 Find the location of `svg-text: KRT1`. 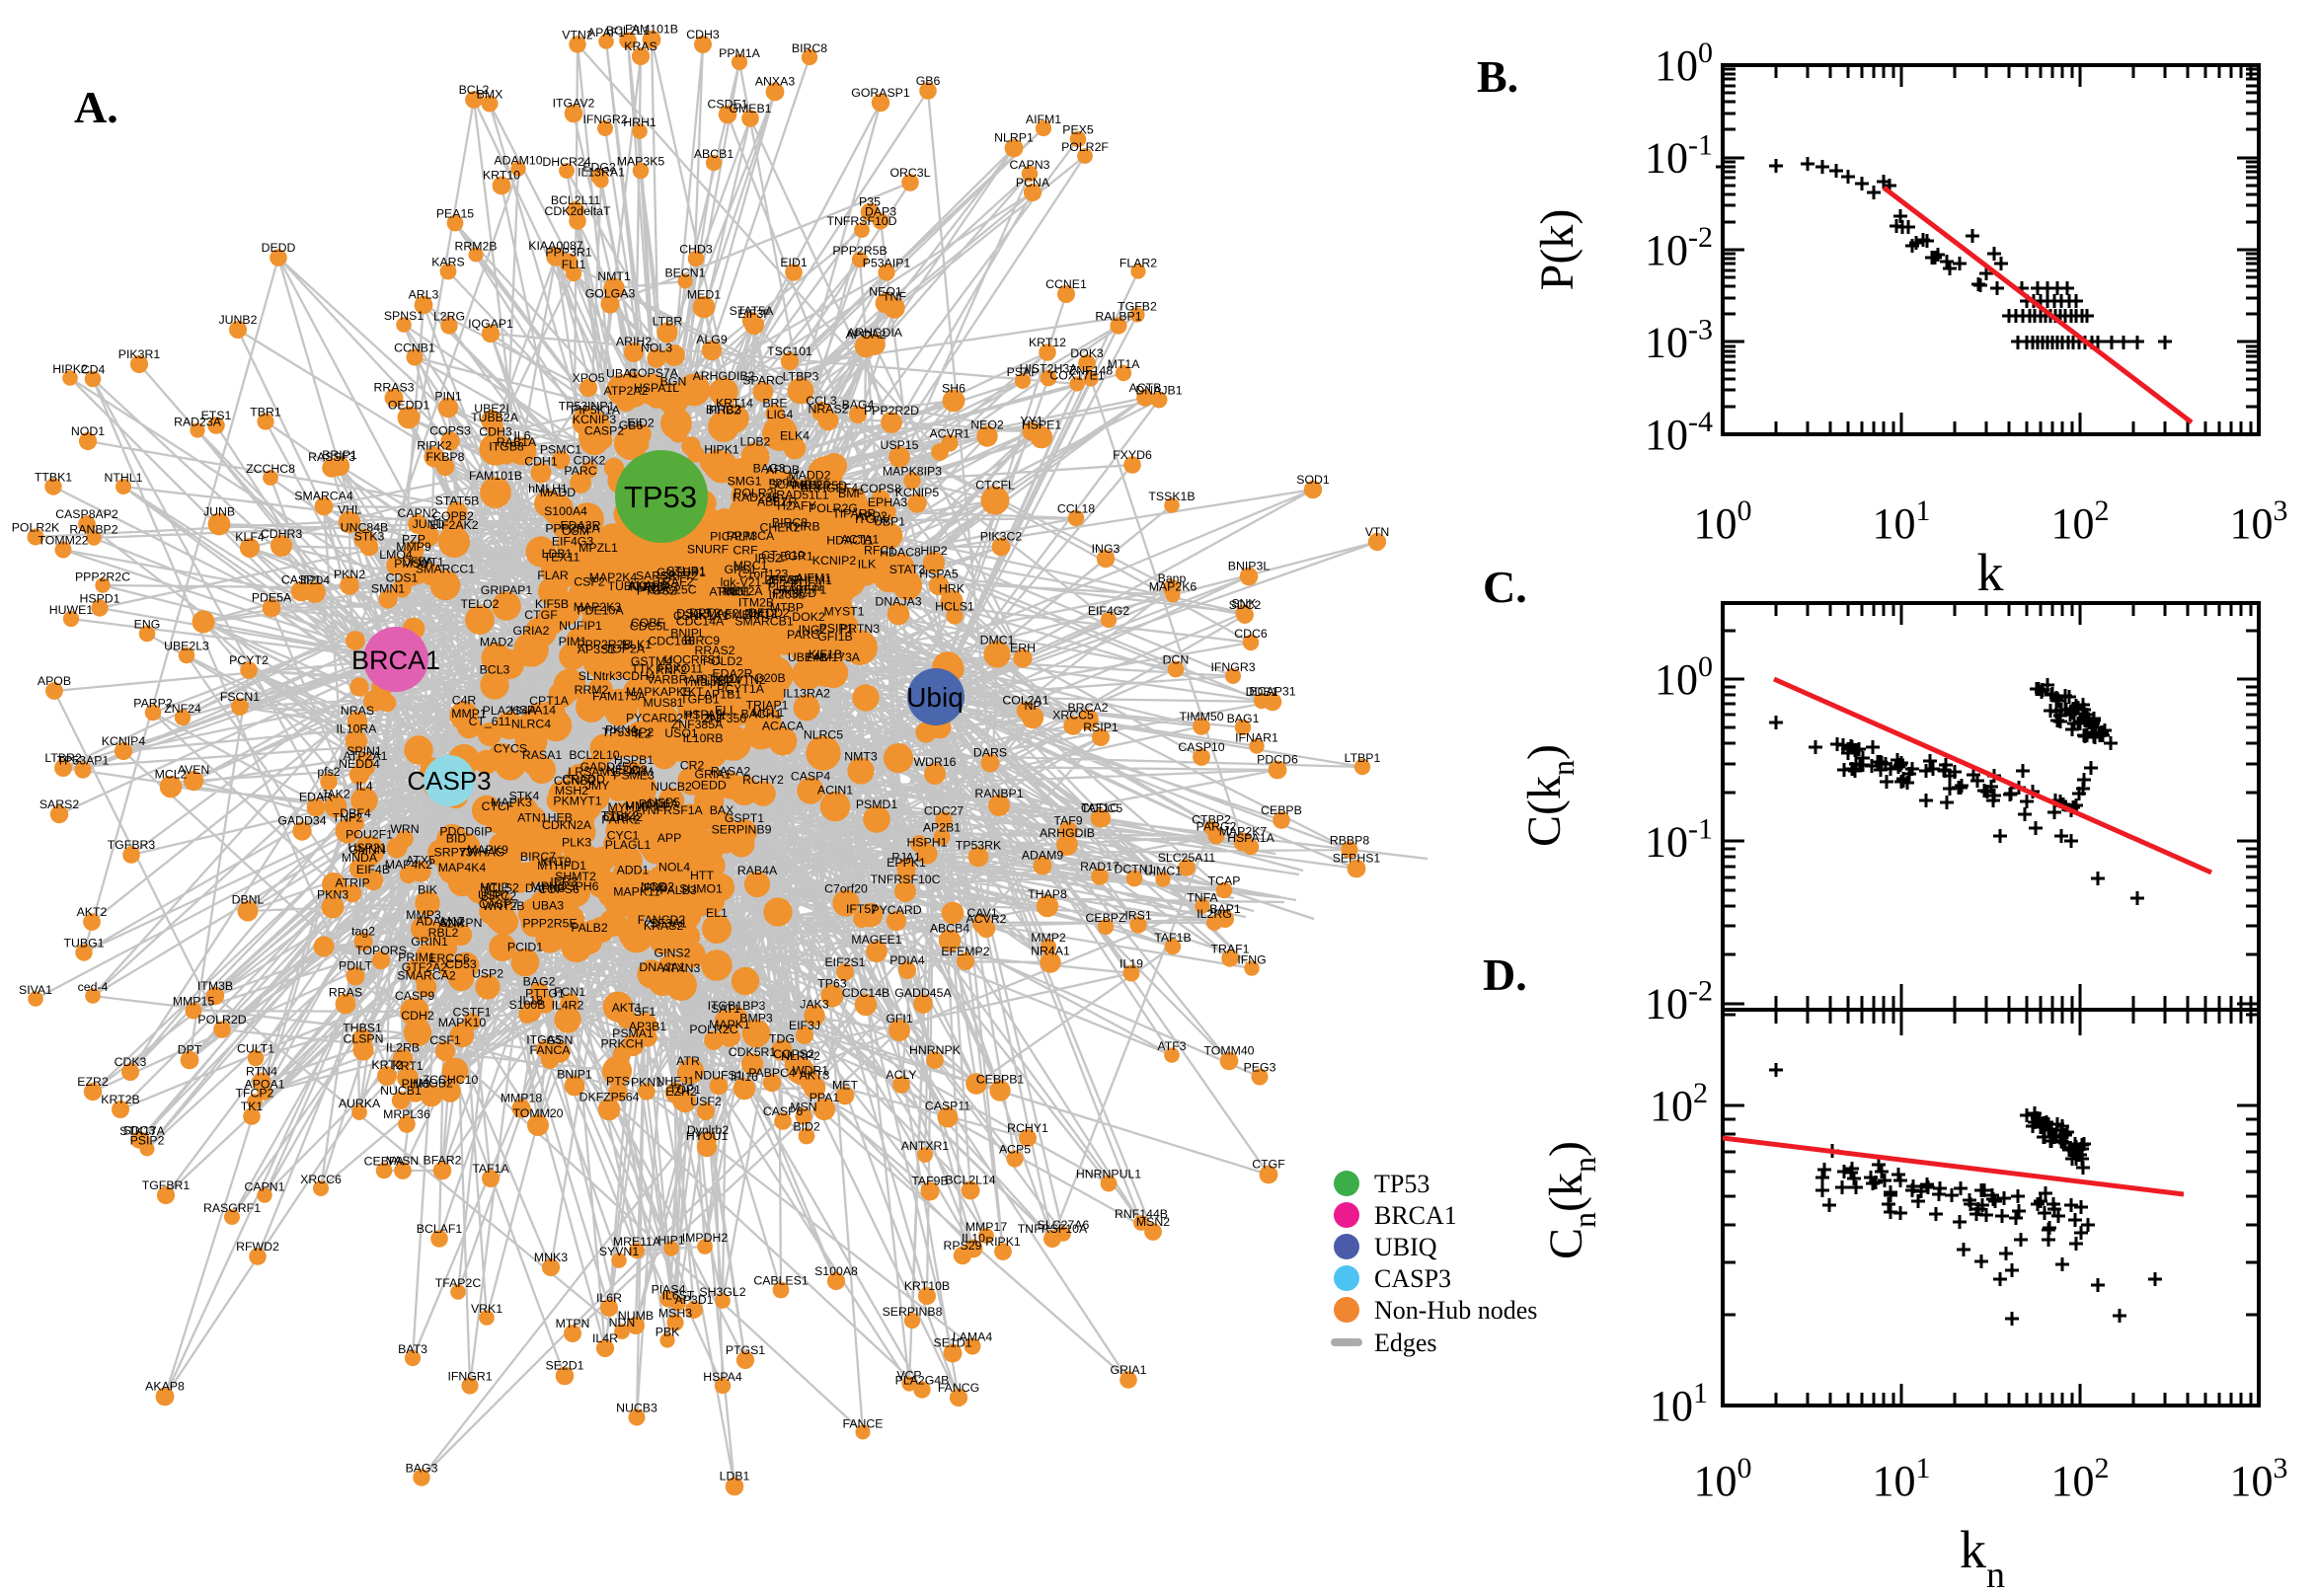

svg-text: KRT1 is located at coordinates (408, 1066).